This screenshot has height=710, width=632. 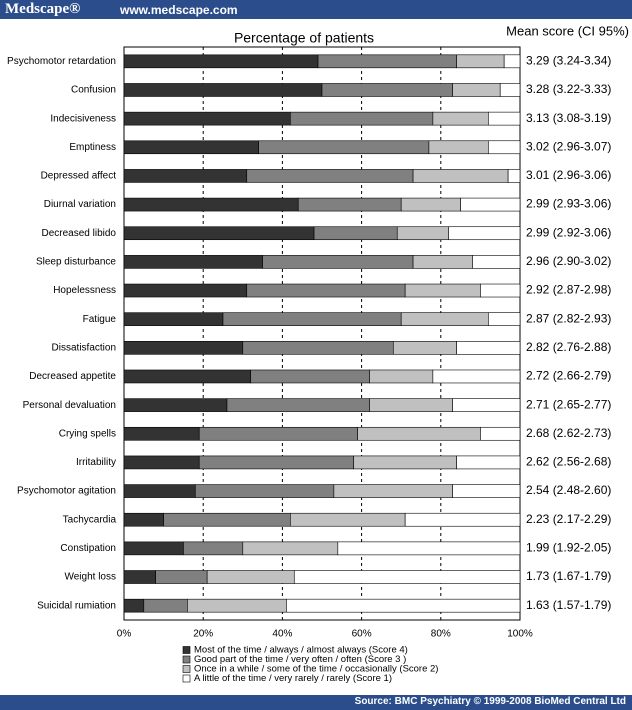 I want to click on y-tick-label: Irritability, so click(x=96, y=462).